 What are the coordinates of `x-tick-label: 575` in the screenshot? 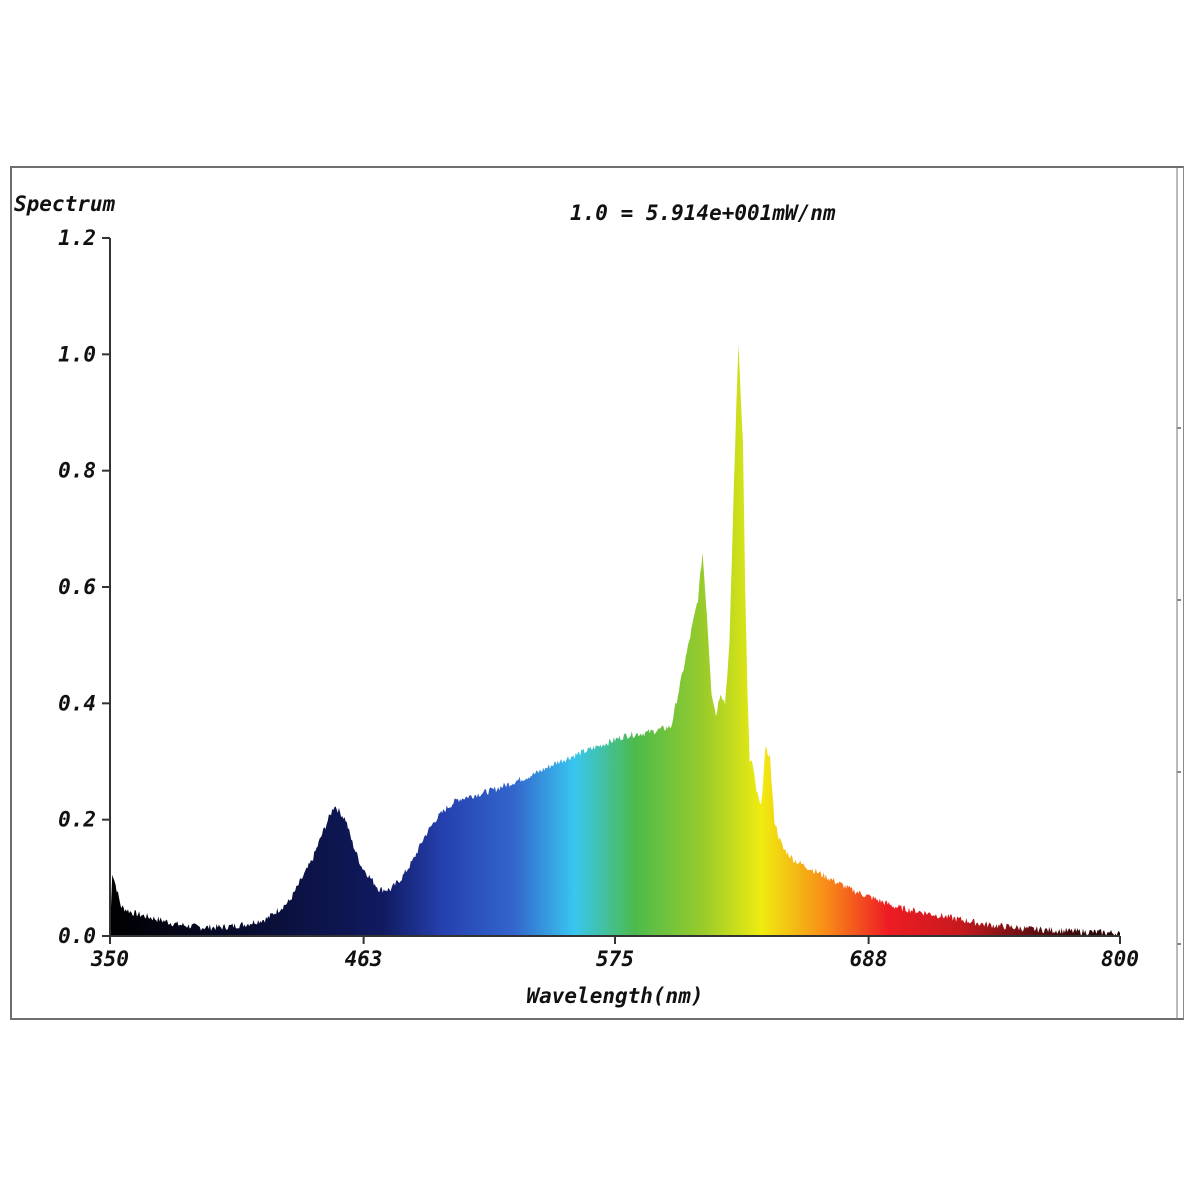 It's located at (615, 959).